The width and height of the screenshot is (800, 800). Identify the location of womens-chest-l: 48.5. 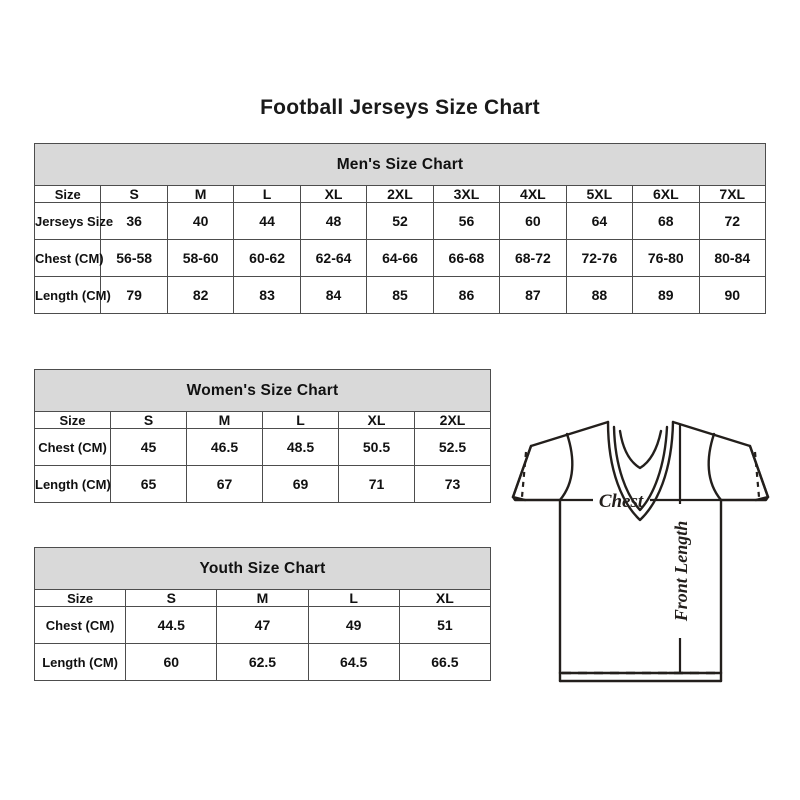
(300, 447).